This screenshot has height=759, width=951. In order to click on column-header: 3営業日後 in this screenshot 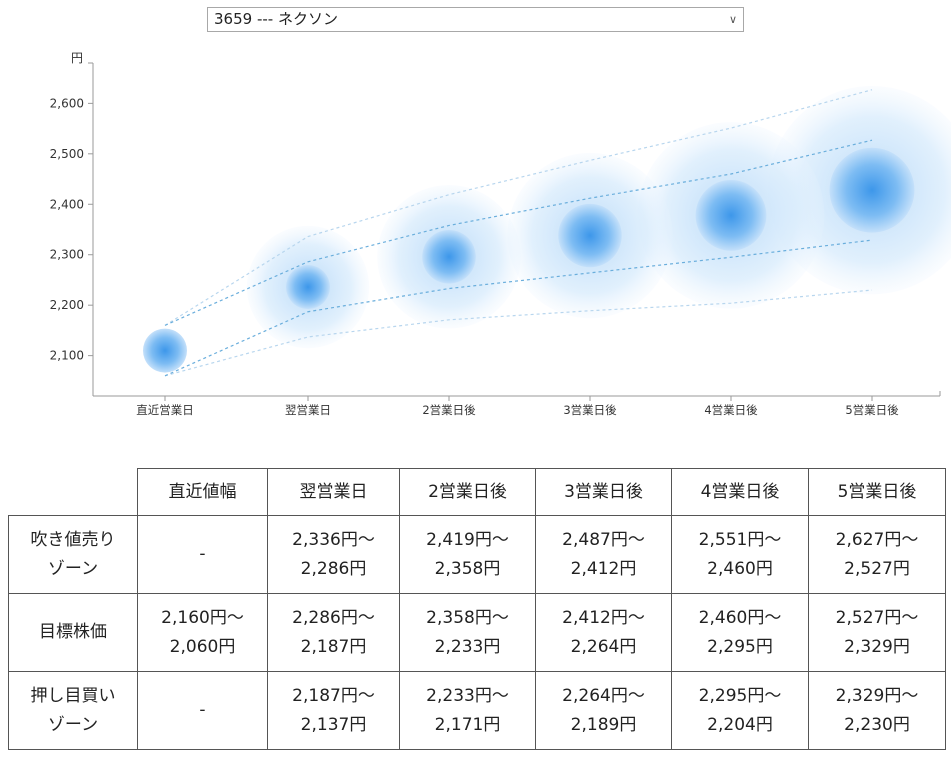, I will do `click(603, 492)`.